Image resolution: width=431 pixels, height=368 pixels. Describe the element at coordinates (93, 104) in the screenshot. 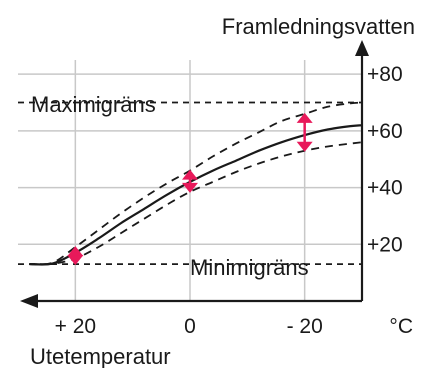

I see `max-limit-label: Maximigräns` at that location.